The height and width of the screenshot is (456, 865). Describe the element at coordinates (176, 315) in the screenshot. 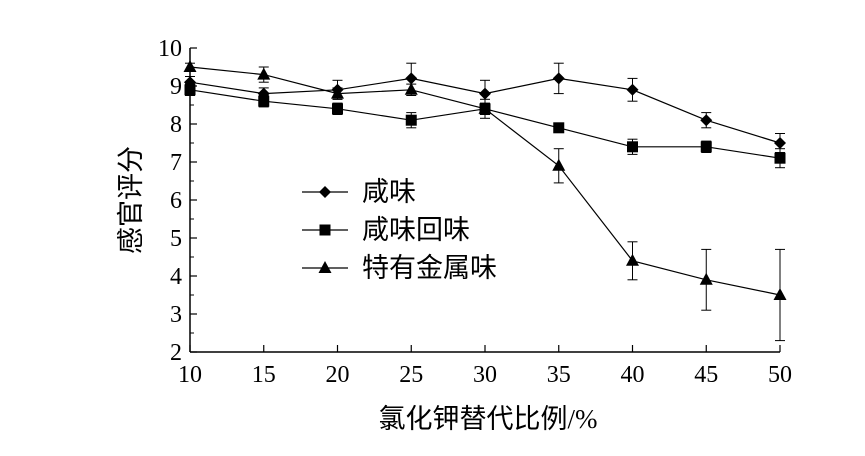

I see `y-tick-label: 3` at that location.